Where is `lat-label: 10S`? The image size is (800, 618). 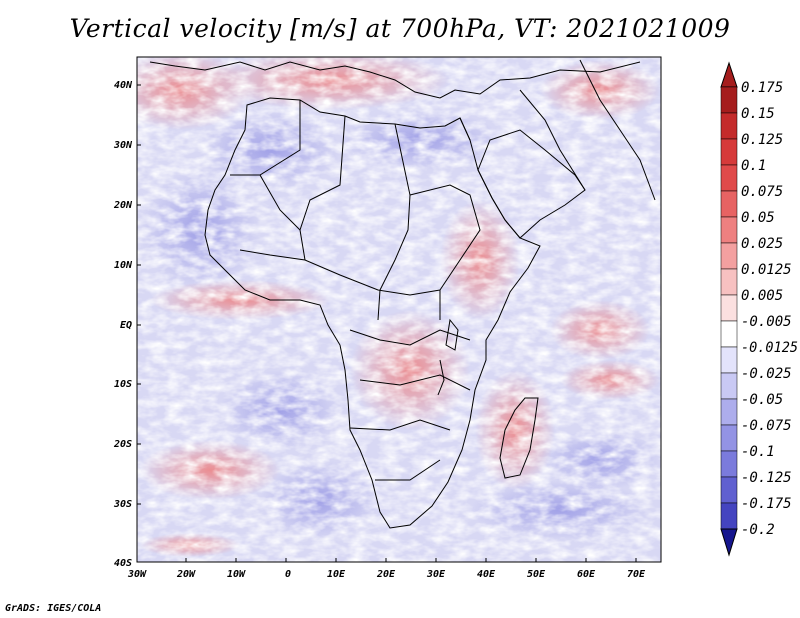
lat-label: 10S is located at coordinates (123, 384).